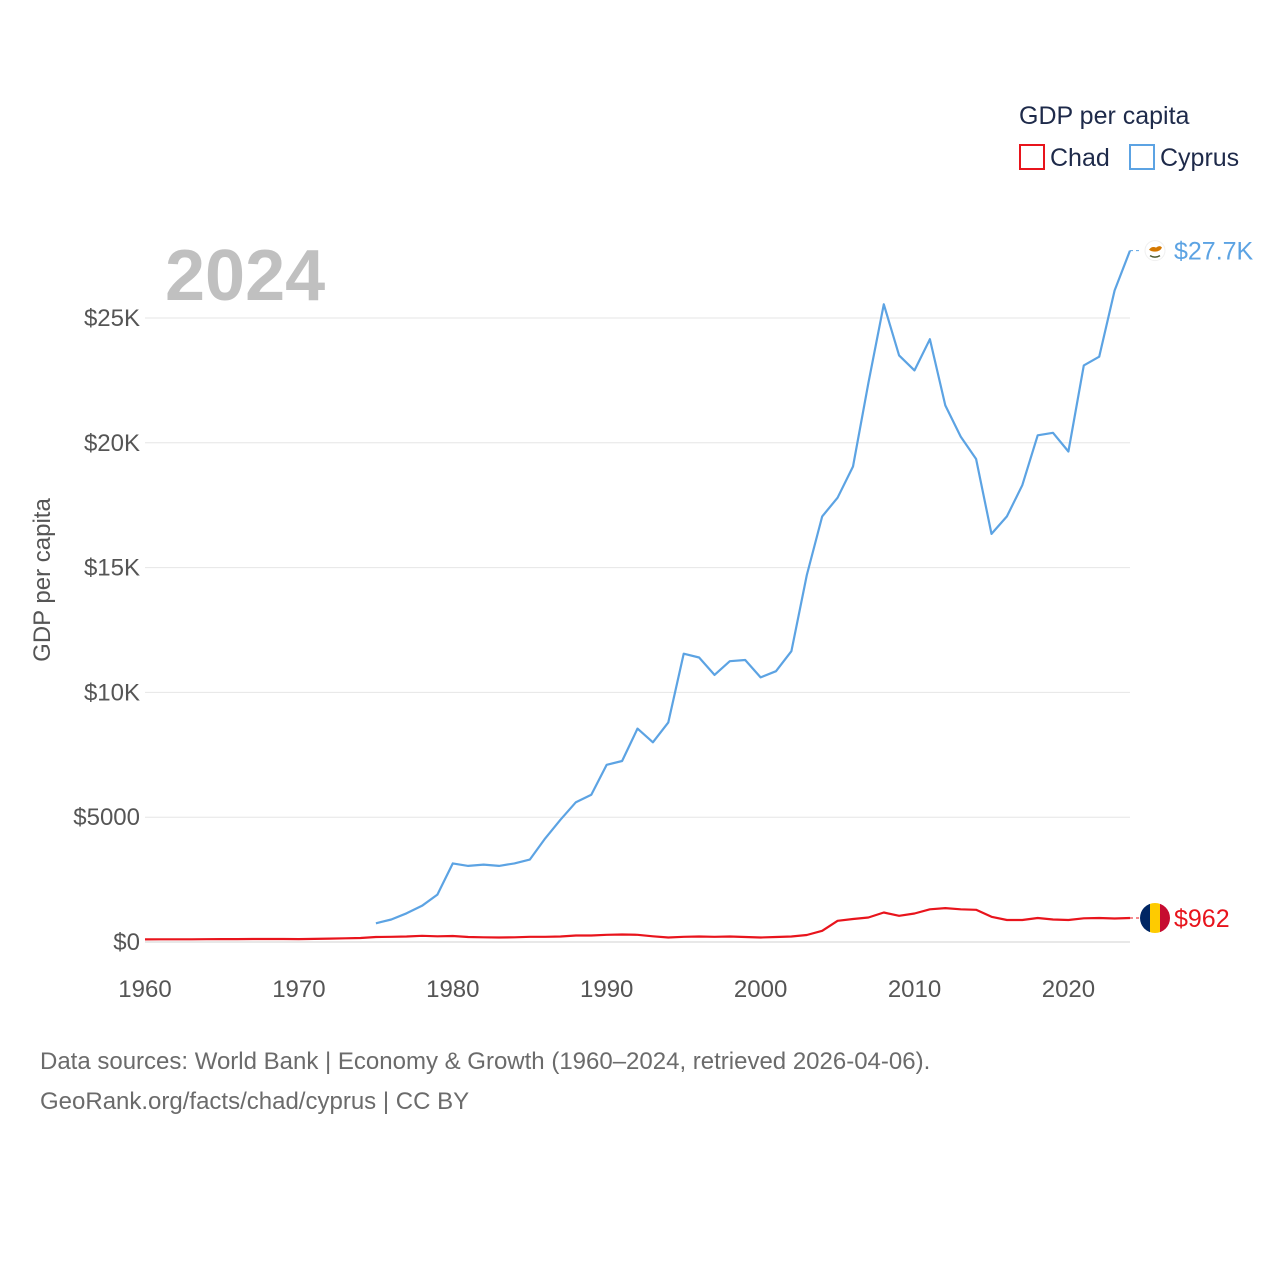  I want to click on legend: GDP per capita Chad Cyprus, so click(1129, 137).